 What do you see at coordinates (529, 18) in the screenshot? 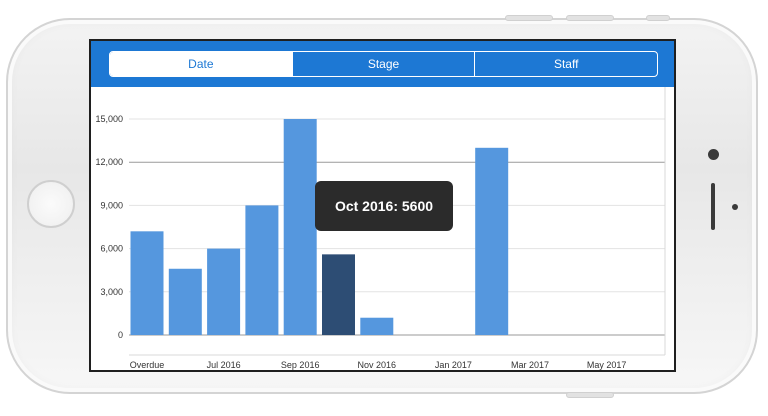
I see `volume-up-button` at bounding box center [529, 18].